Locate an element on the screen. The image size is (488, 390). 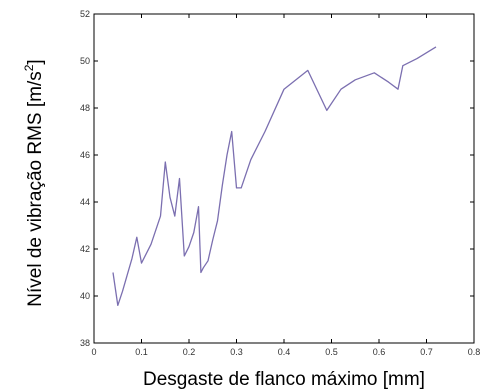
y-axis-label: Nível de vibração RMS [m/s2] is located at coordinates (34, 182).